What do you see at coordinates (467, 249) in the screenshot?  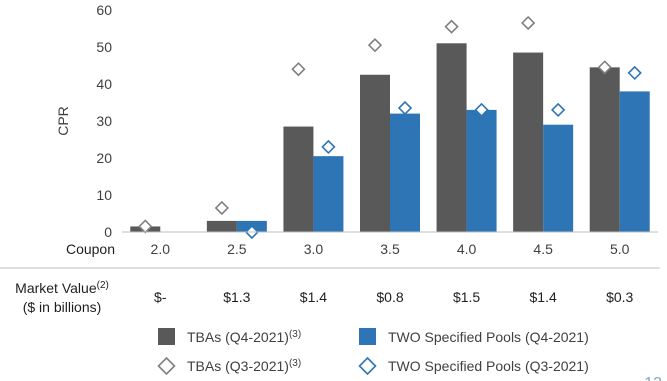 I see `coupon-tick-label: 4.0` at bounding box center [467, 249].